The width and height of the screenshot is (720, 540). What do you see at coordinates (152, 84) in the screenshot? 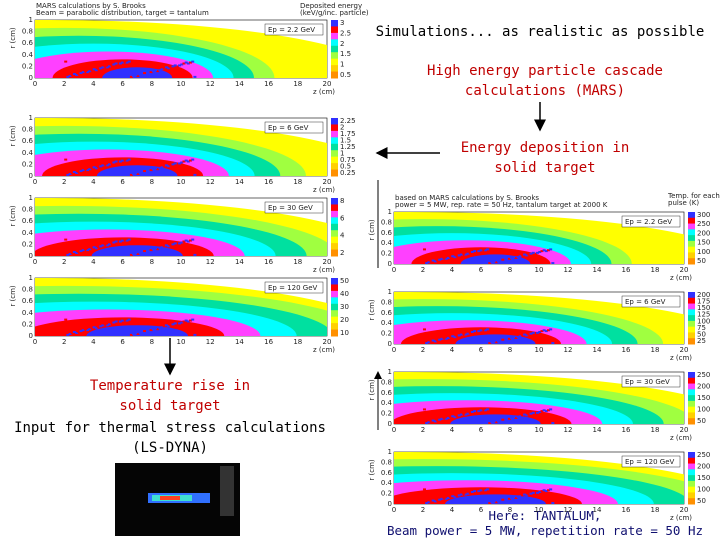
I see `x-tick-label: 8` at bounding box center [152, 84].